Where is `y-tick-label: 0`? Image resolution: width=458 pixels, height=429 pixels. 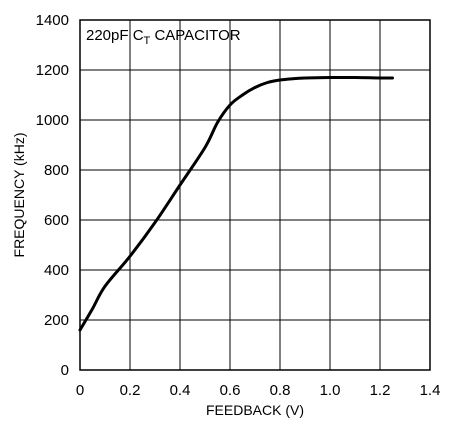 y-tick-label: 0 is located at coordinates (65, 370).